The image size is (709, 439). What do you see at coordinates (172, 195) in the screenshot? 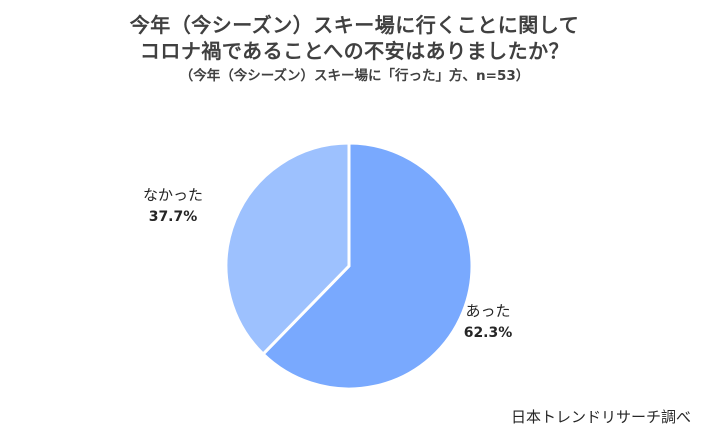
I see `slice-name-nakatta: なかった` at bounding box center [172, 195].